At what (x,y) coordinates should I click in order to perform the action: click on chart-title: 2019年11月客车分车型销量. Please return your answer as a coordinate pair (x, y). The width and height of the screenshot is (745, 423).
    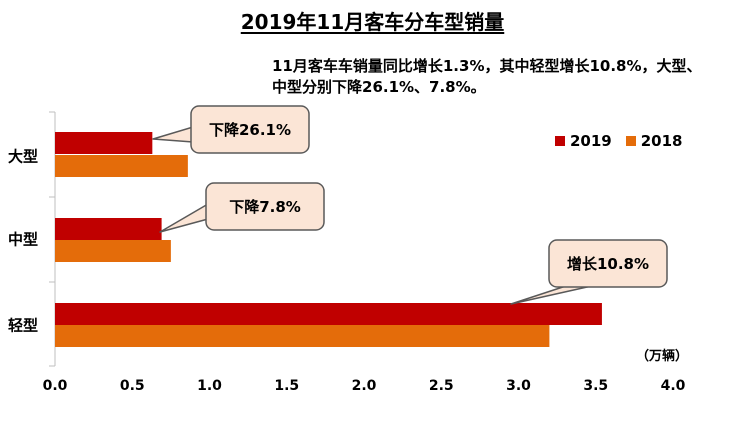
    Looking at the image, I should click on (372, 22).